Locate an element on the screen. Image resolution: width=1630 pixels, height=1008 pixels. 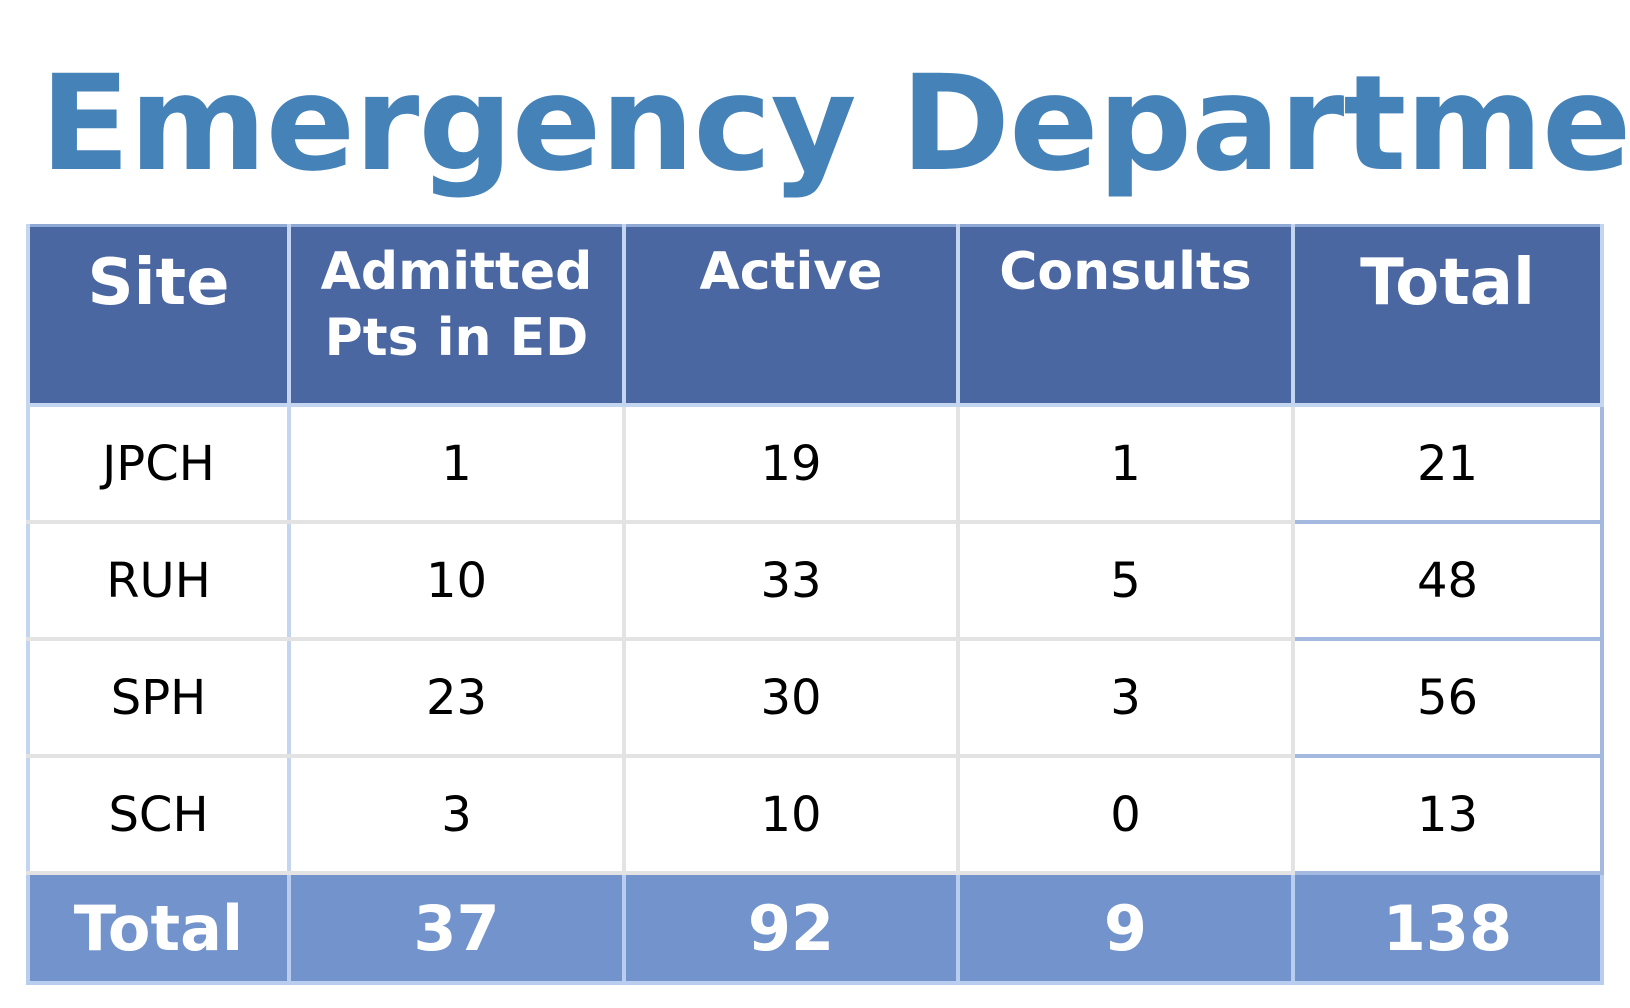
cell: 0 is located at coordinates (1125, 814).